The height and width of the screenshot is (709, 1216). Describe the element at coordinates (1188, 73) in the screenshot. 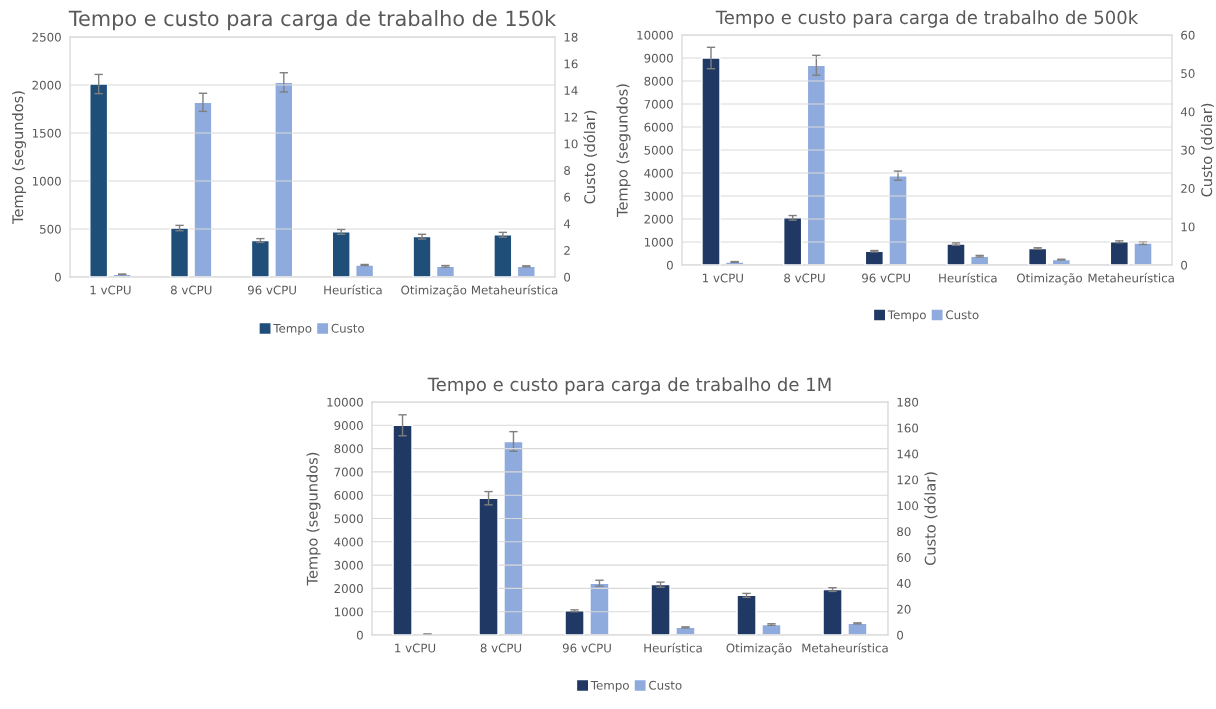

I see `y2-tick-label: 50` at that location.